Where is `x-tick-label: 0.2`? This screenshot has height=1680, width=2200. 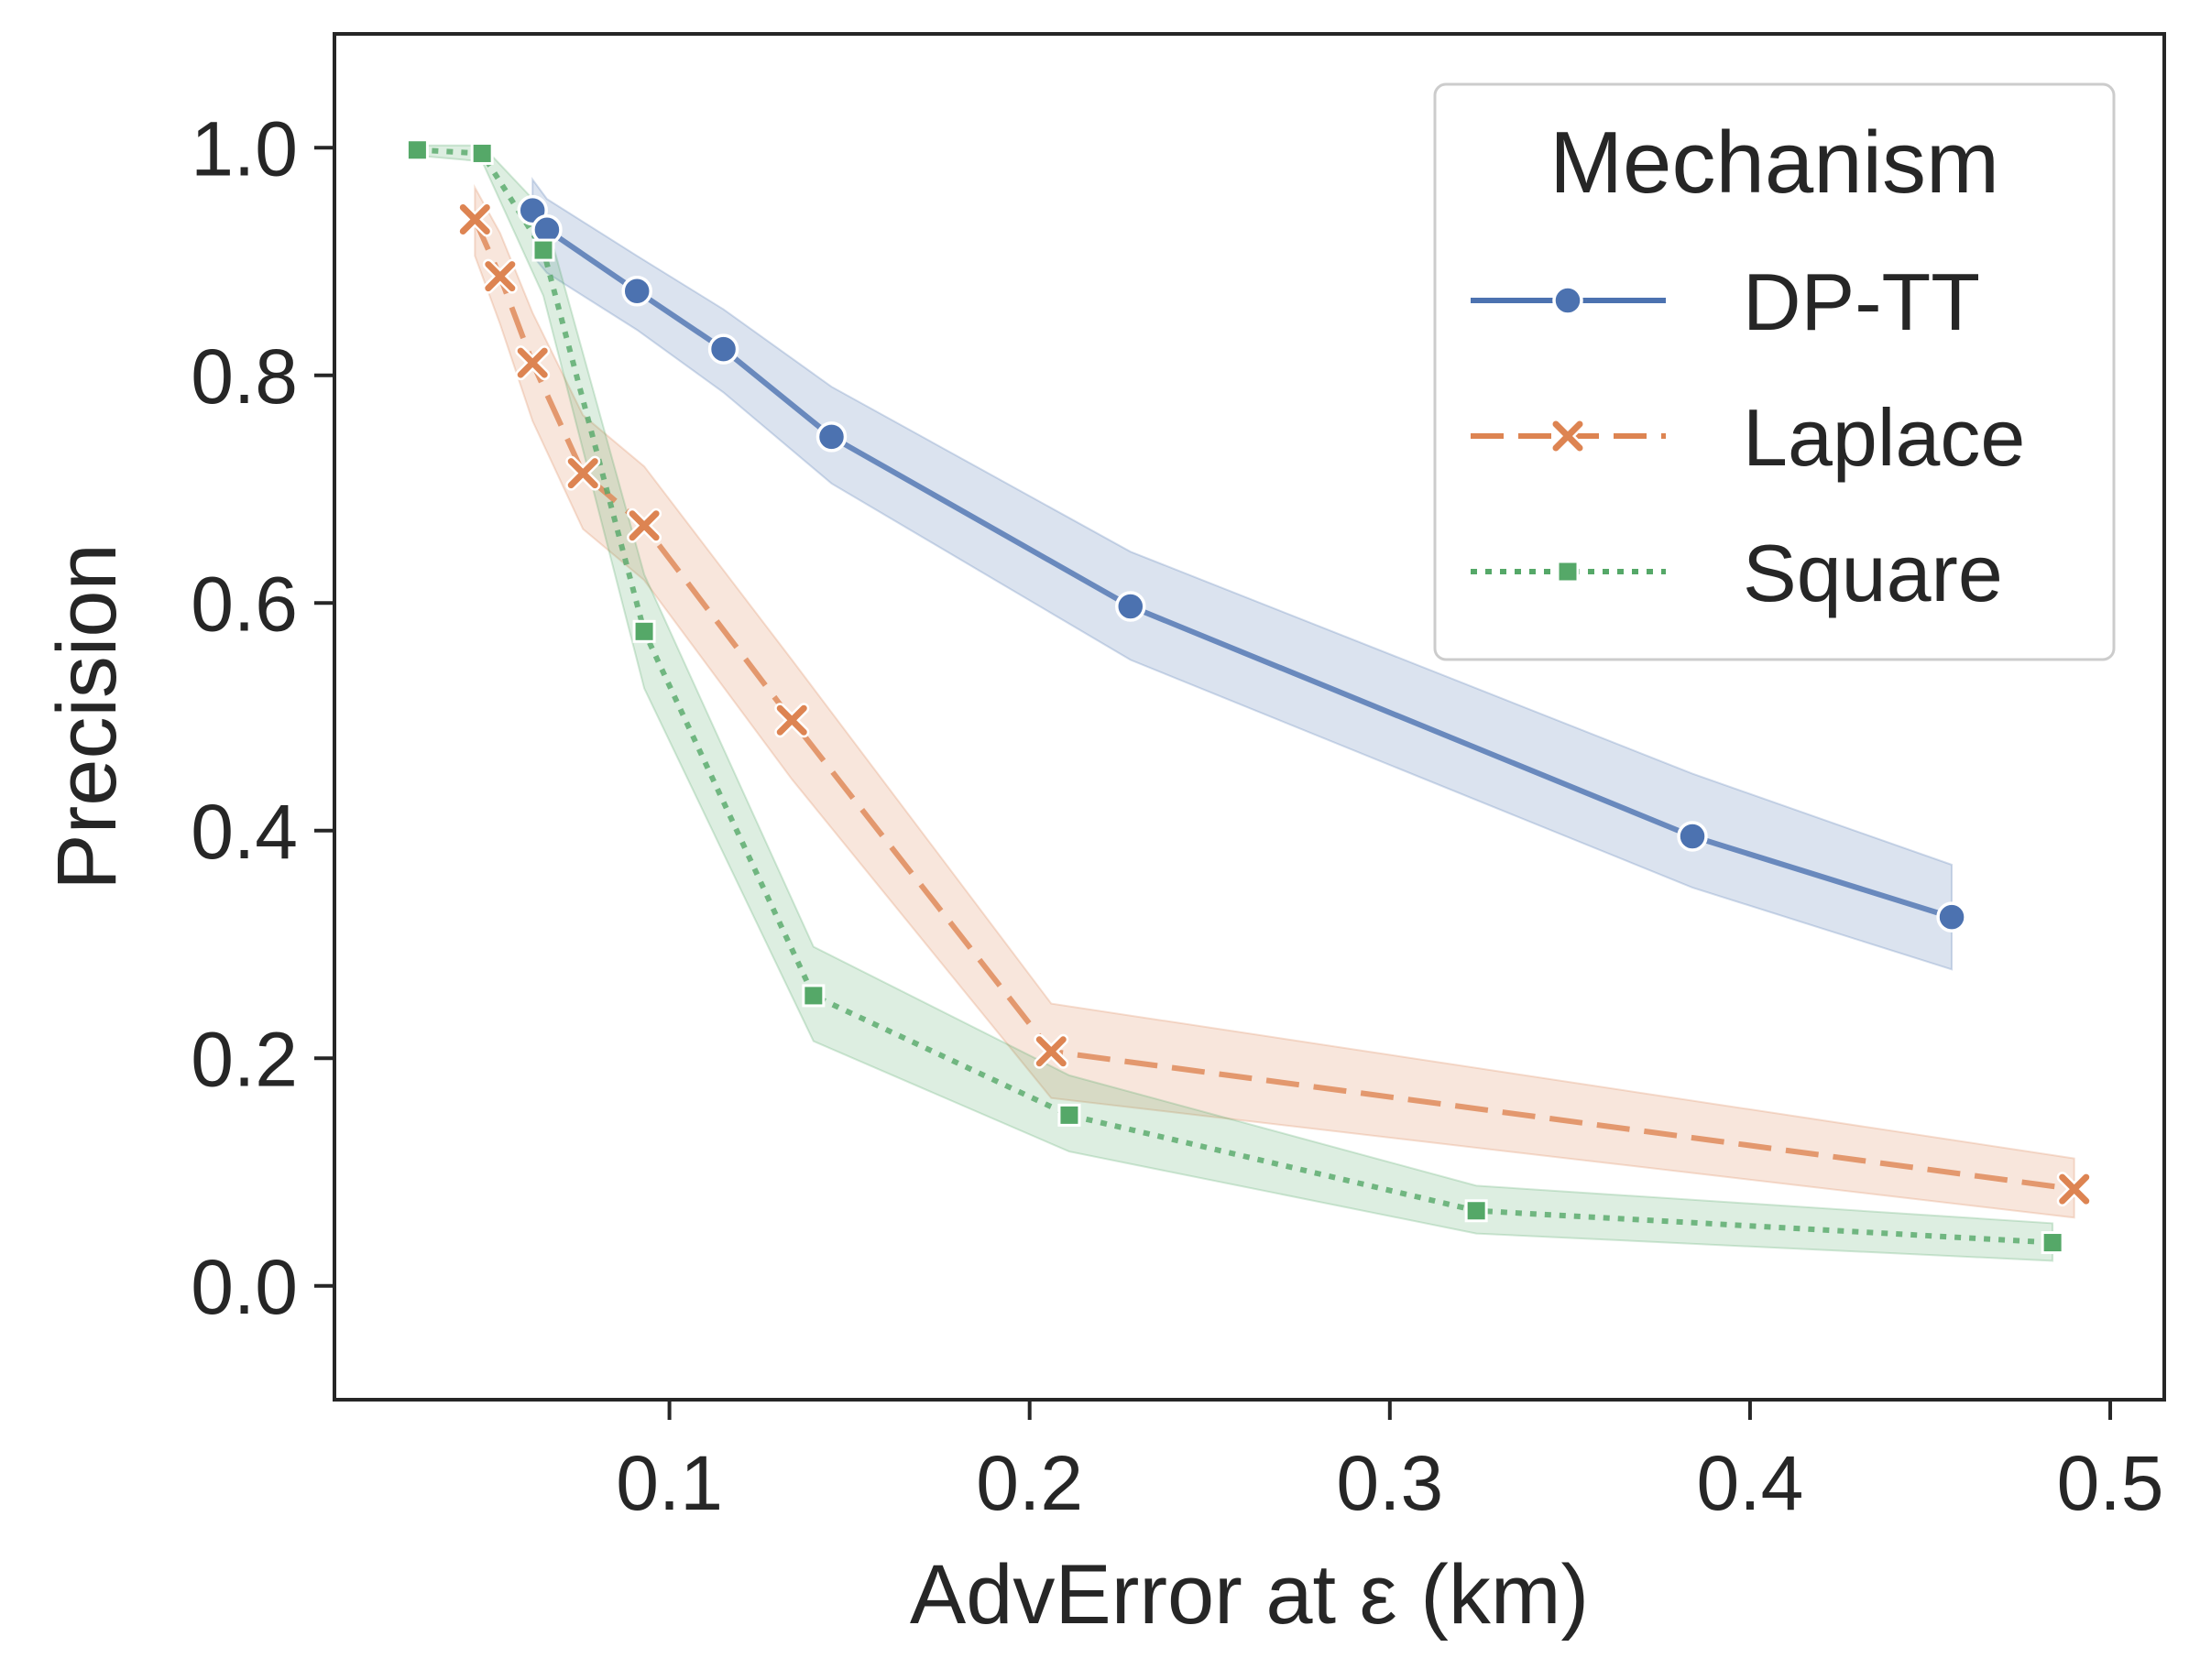
x-tick-label: 0.2 is located at coordinates (1029, 1483).